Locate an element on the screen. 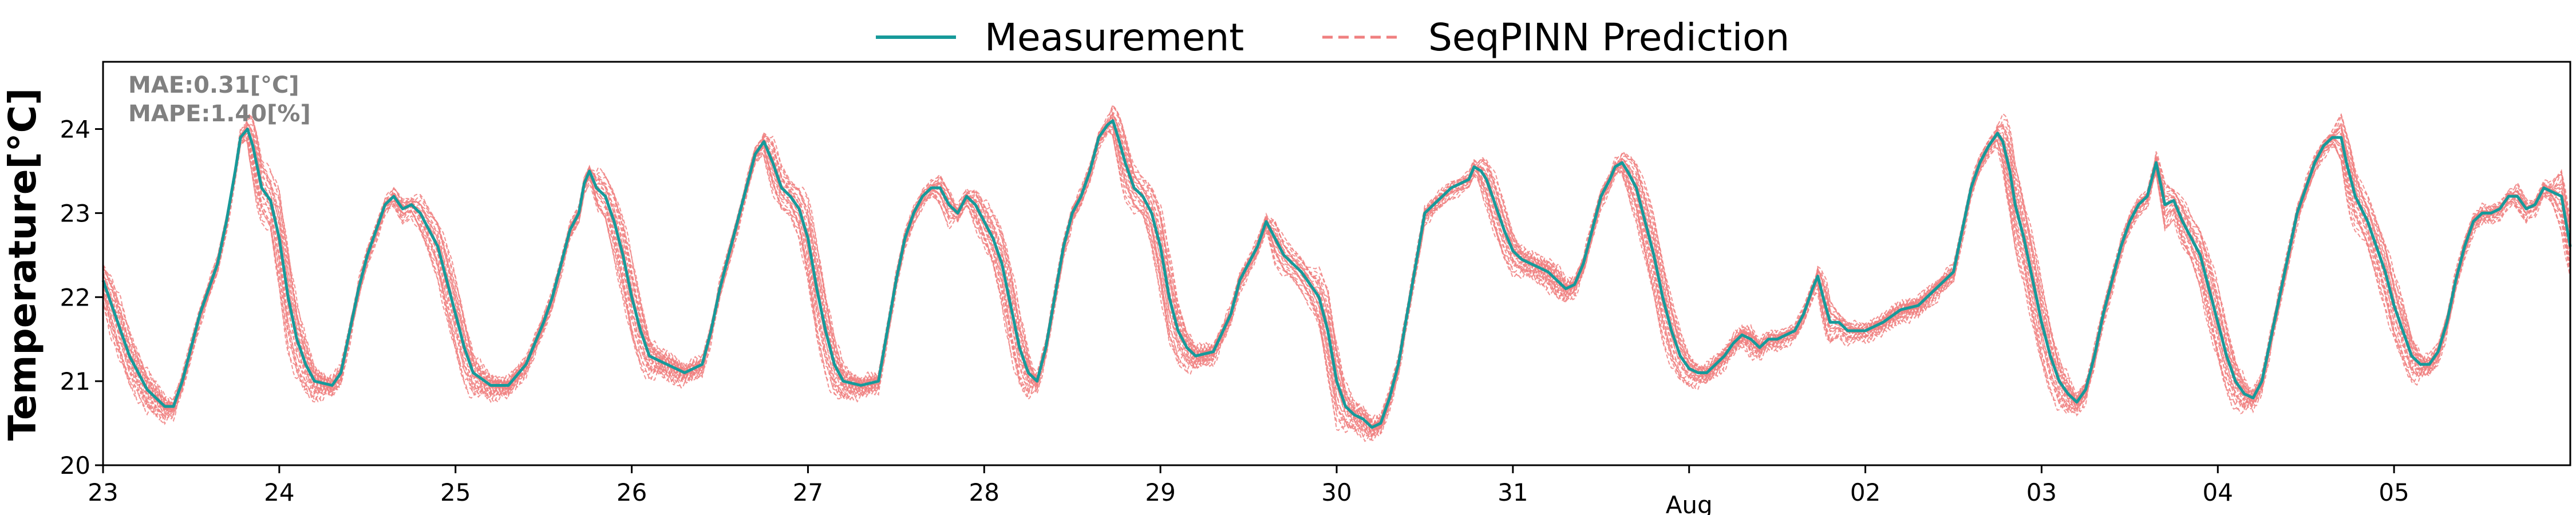 The height and width of the screenshot is (515, 2576). y-tick-label: 22 is located at coordinates (75, 297).